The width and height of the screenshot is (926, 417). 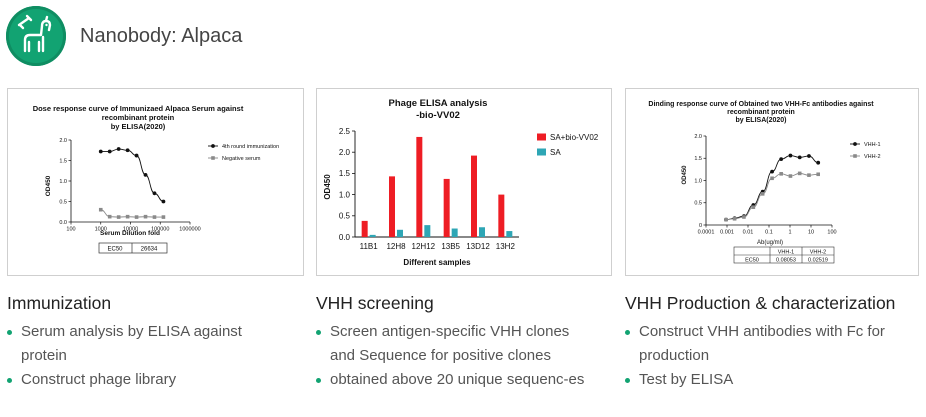 I want to click on x-tick-label: 13D12, so click(x=478, y=246).